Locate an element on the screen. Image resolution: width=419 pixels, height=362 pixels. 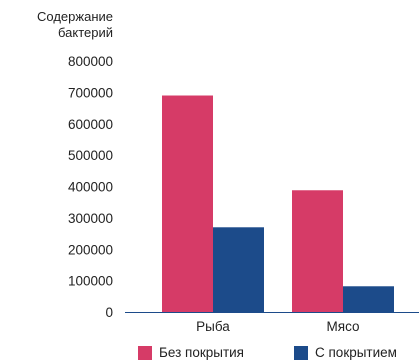
legend-item-with-coating: С покрытием is located at coordinates (345, 352).